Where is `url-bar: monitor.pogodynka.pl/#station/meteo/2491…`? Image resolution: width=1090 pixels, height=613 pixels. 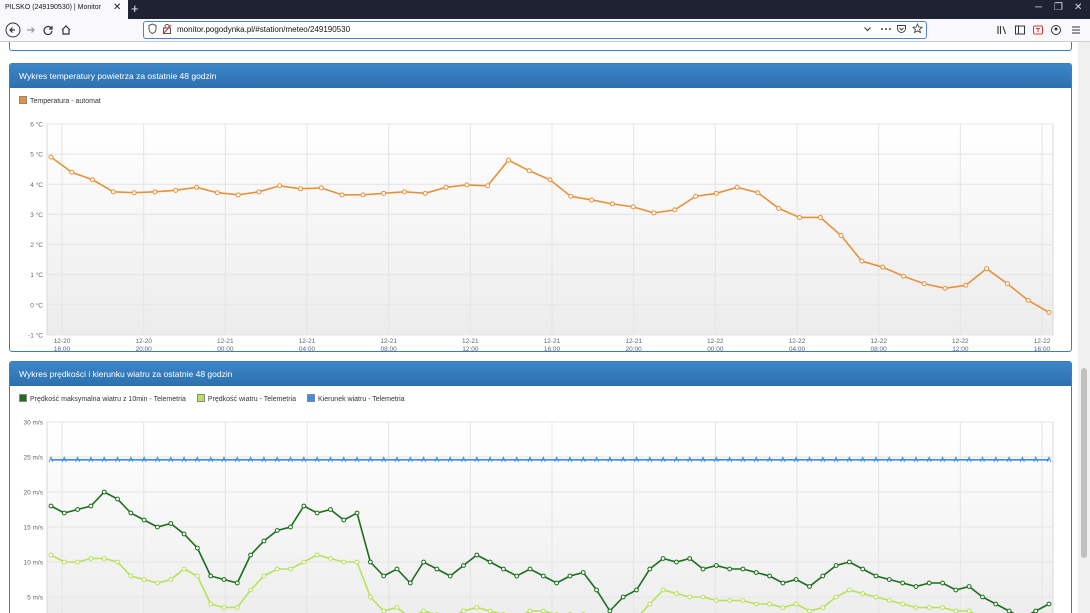 url-bar: monitor.pogodynka.pl/#station/meteo/2491… is located at coordinates (535, 30).